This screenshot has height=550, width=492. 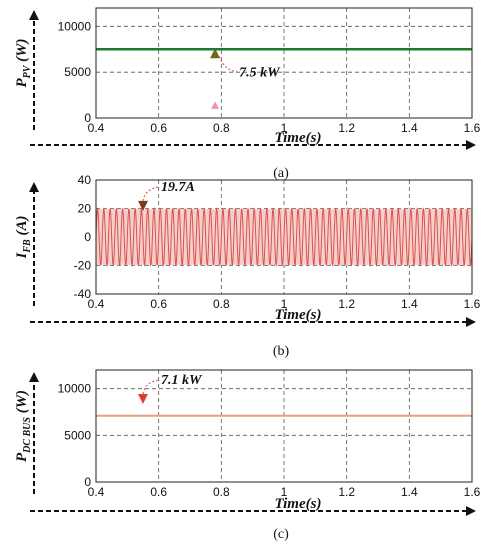 What do you see at coordinates (85, 180) in the screenshot?
I see `y-tick-label: 40` at bounding box center [85, 180].